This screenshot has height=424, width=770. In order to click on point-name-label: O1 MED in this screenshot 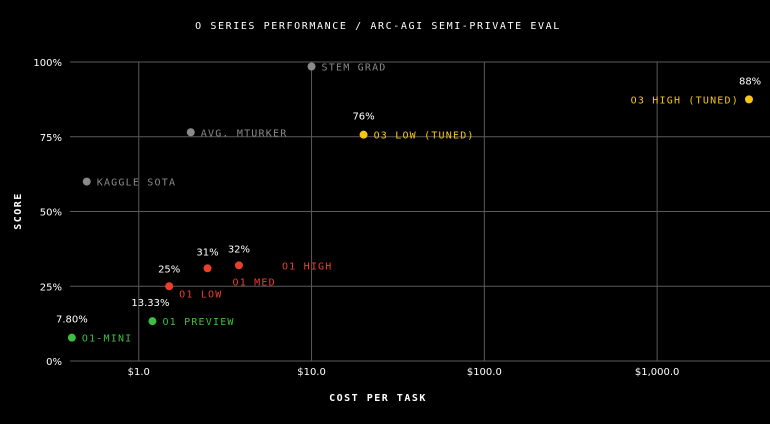, I will do `click(254, 282)`.